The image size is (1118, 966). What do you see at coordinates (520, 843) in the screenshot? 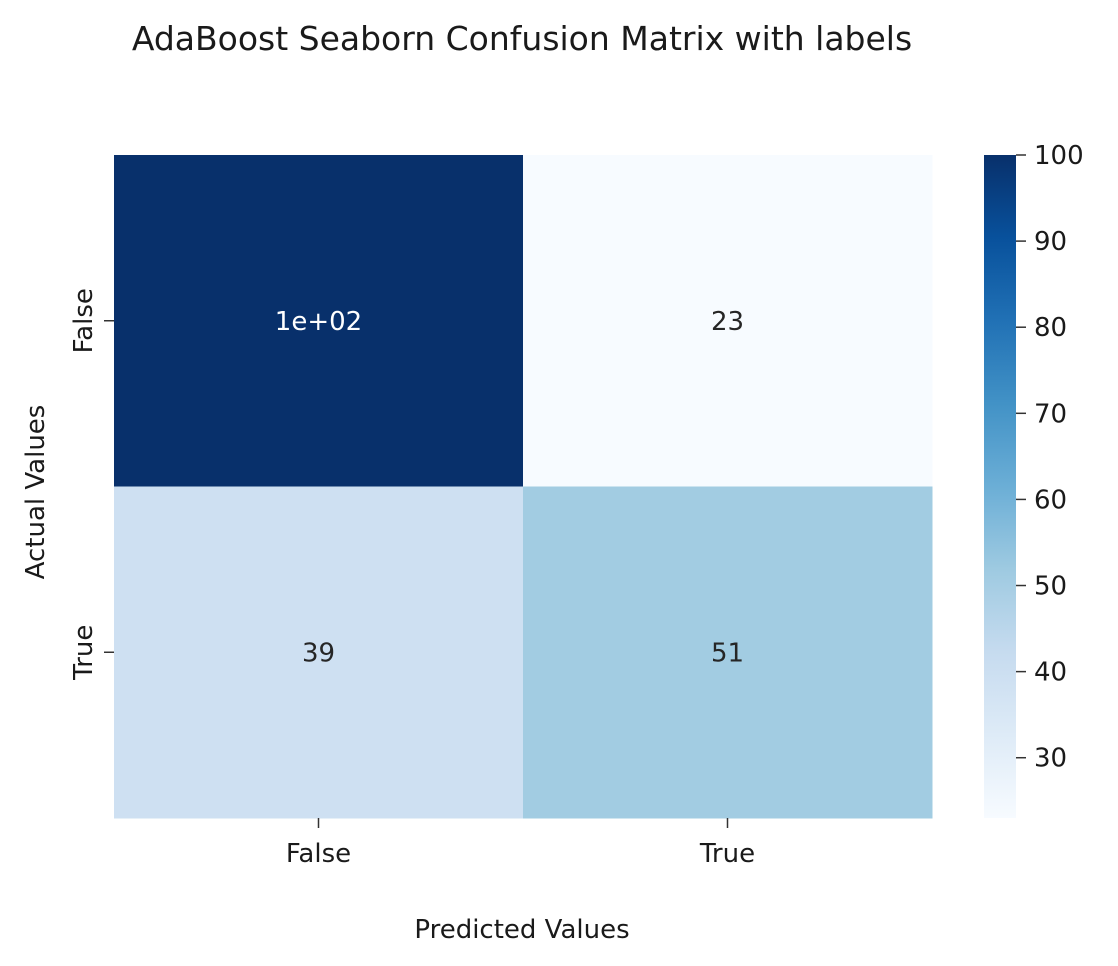
I see `x-axis-ticks: False True` at bounding box center [520, 843].